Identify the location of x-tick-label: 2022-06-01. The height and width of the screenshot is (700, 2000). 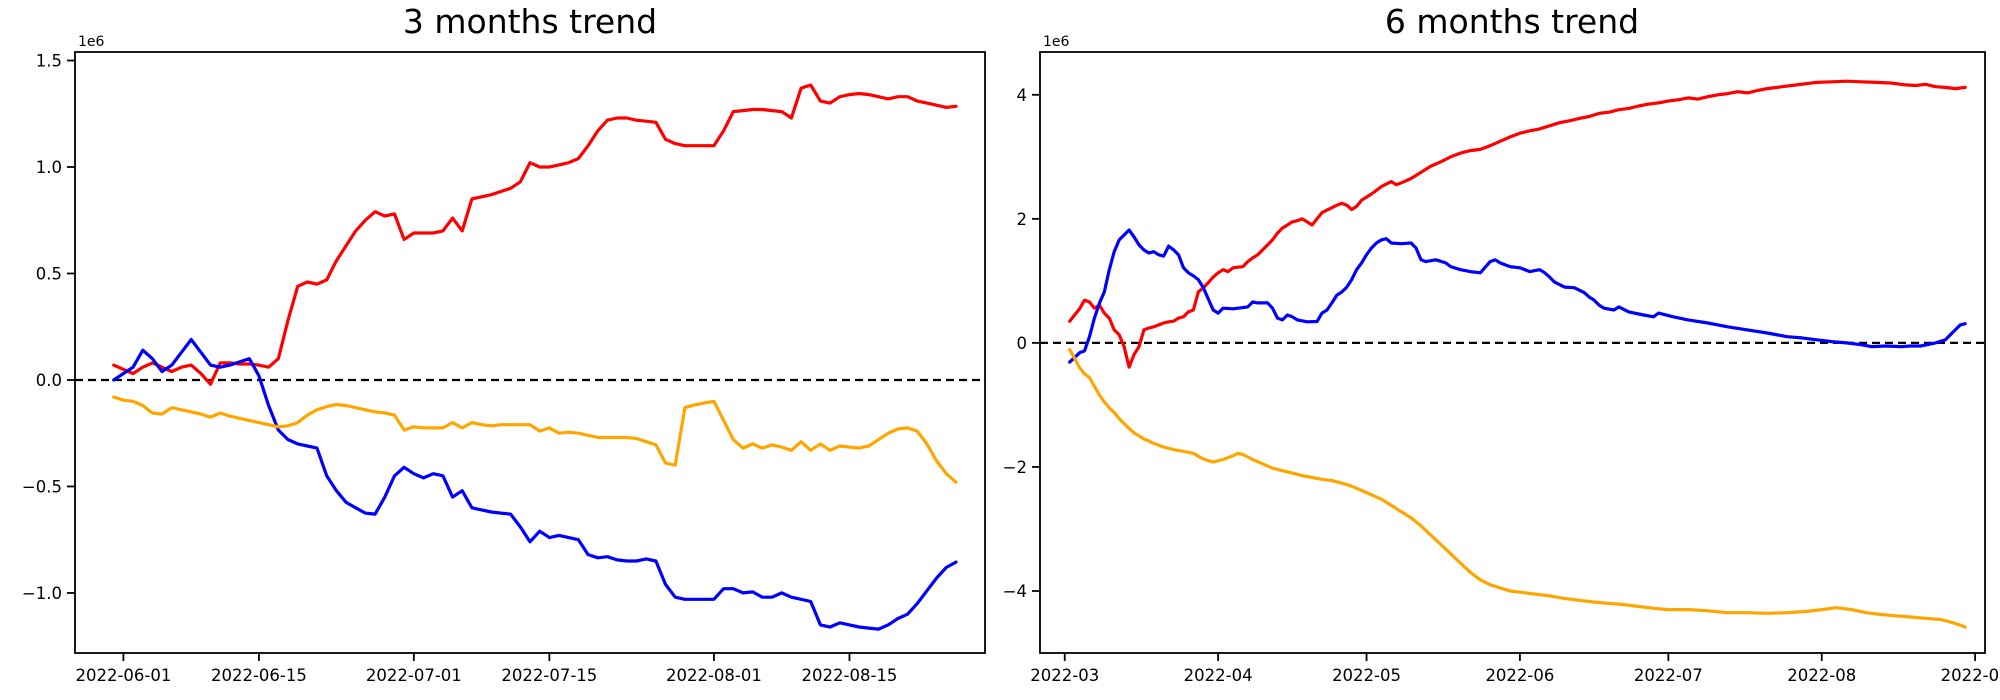
(123, 675).